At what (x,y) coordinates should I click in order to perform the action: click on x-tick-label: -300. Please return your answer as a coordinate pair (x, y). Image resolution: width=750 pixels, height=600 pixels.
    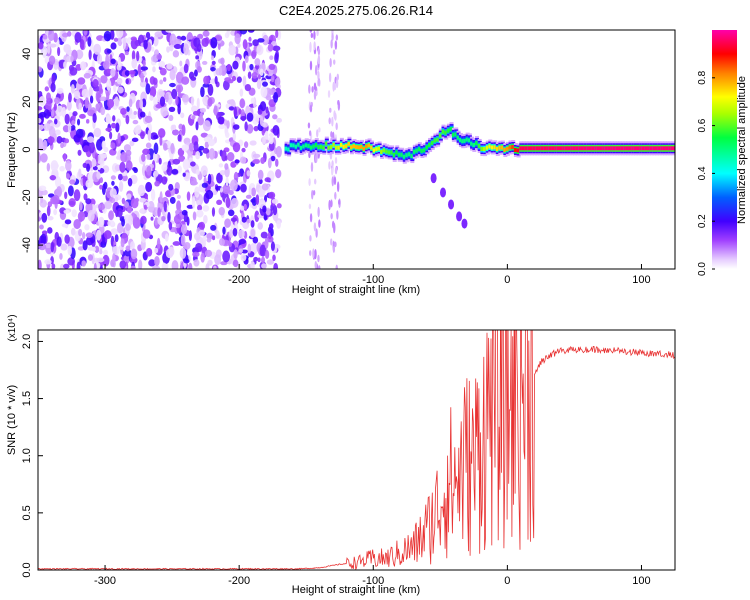
    Looking at the image, I should click on (105, 280).